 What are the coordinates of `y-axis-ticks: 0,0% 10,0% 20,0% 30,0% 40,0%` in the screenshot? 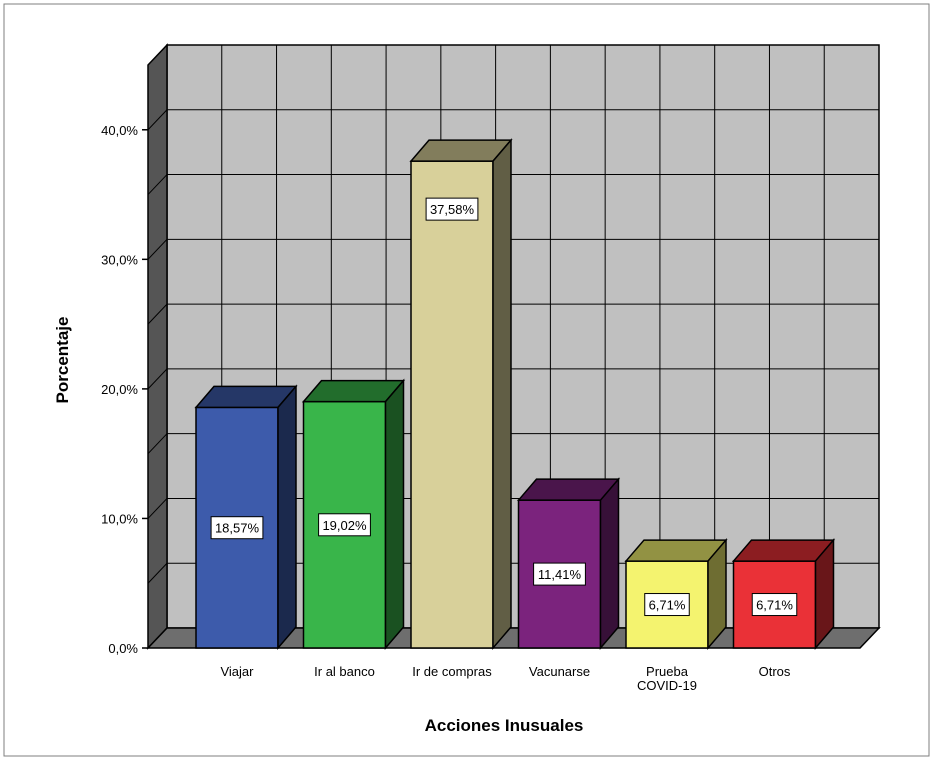 It's located at (124, 389).